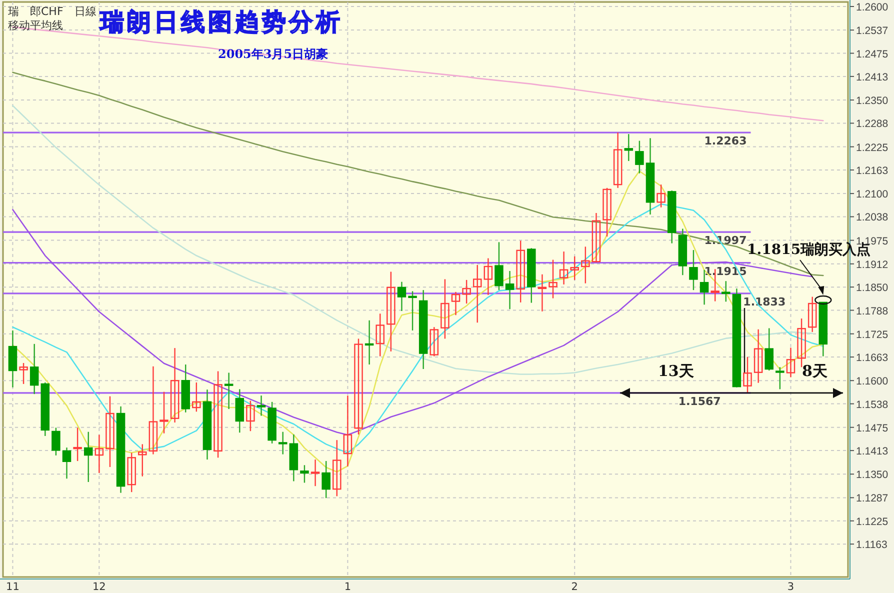 The height and width of the screenshot is (593, 894). Describe the element at coordinates (699, 401) in the screenshot. I see `ref-line-label: 1.1567` at that location.